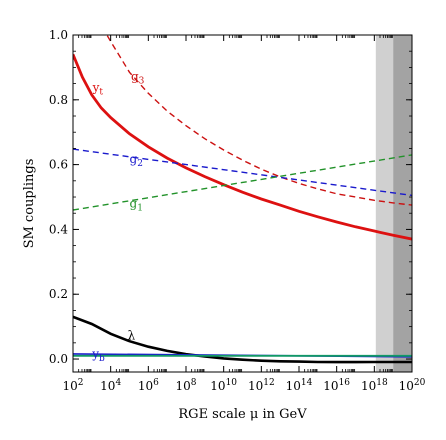 The image size is (446, 440). I want to click on series-label-g2: g2, so click(136, 160).